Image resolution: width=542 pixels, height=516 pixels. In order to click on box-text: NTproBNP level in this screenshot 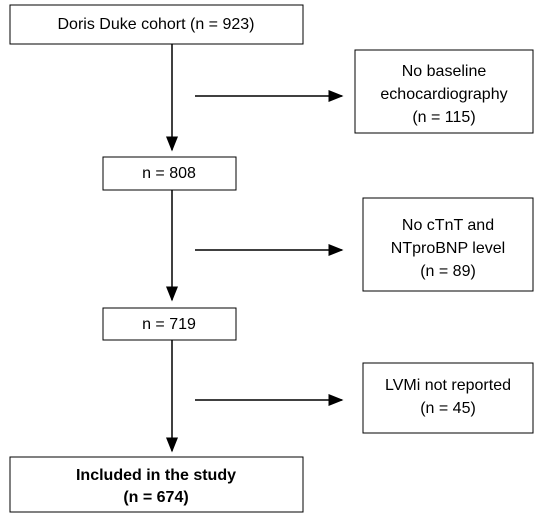, I will do `click(448, 248)`.